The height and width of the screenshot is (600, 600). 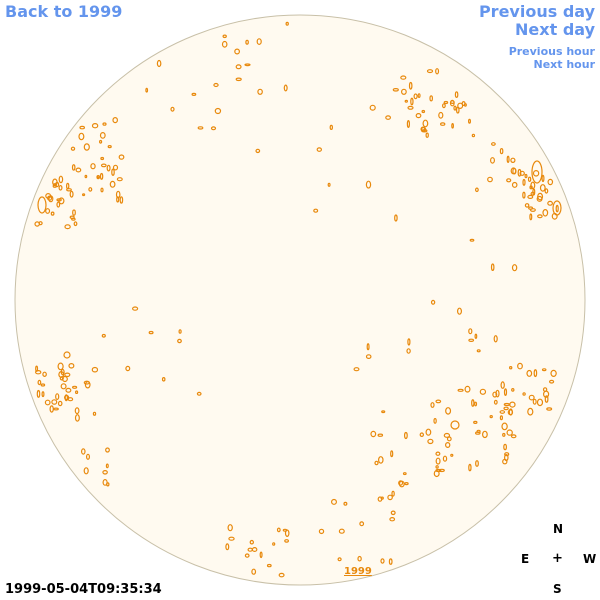 What do you see at coordinates (42, 205) in the screenshot?
I see `contour-loop` at bounding box center [42, 205].